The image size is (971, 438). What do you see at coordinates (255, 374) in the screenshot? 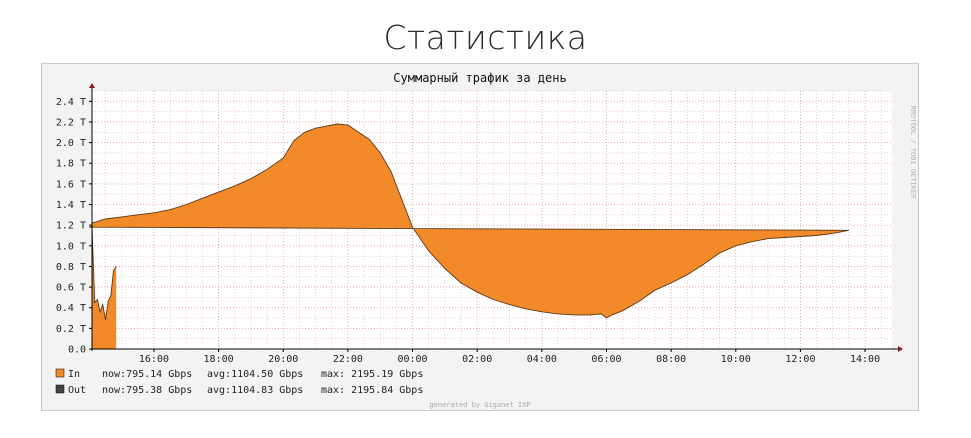
I see `legend-in-avg: avg:1104.50 Gbps` at bounding box center [255, 374].